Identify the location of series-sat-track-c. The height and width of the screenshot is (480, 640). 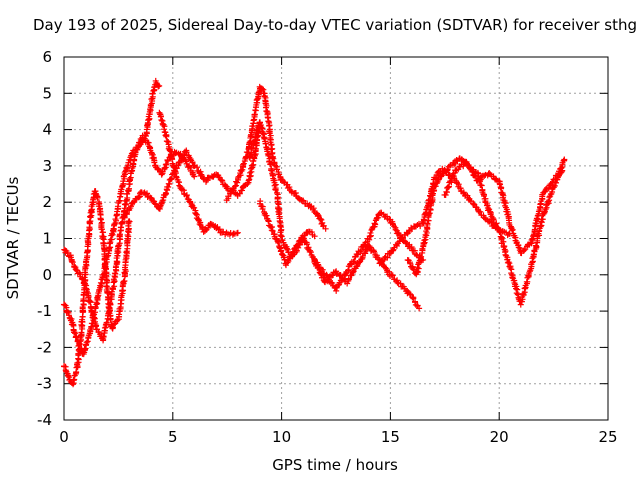
(111, 217).